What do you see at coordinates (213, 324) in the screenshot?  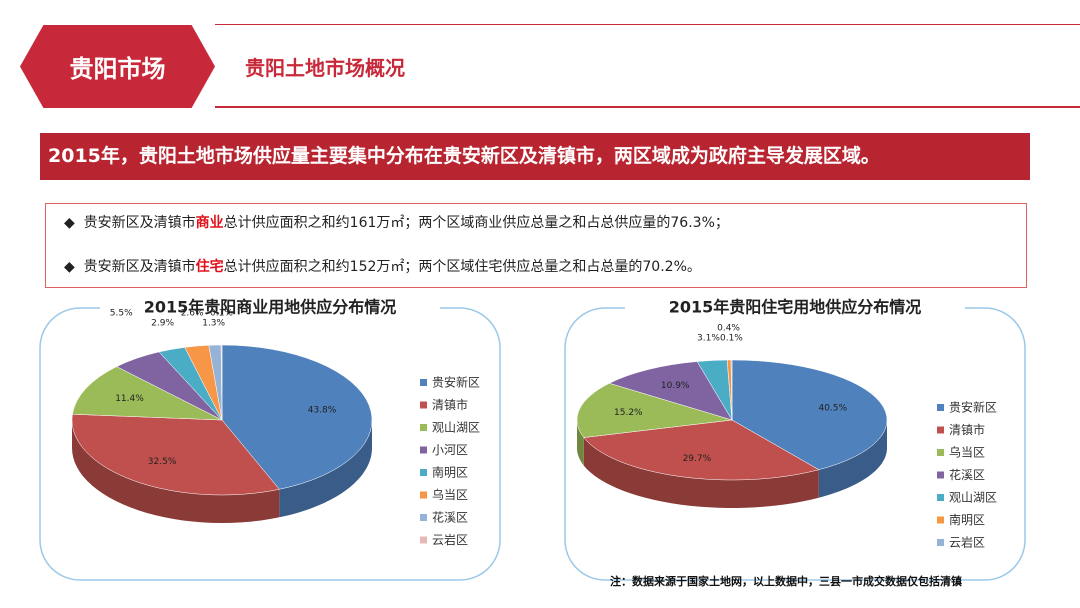 I see `data-label: 1.3%` at bounding box center [213, 324].